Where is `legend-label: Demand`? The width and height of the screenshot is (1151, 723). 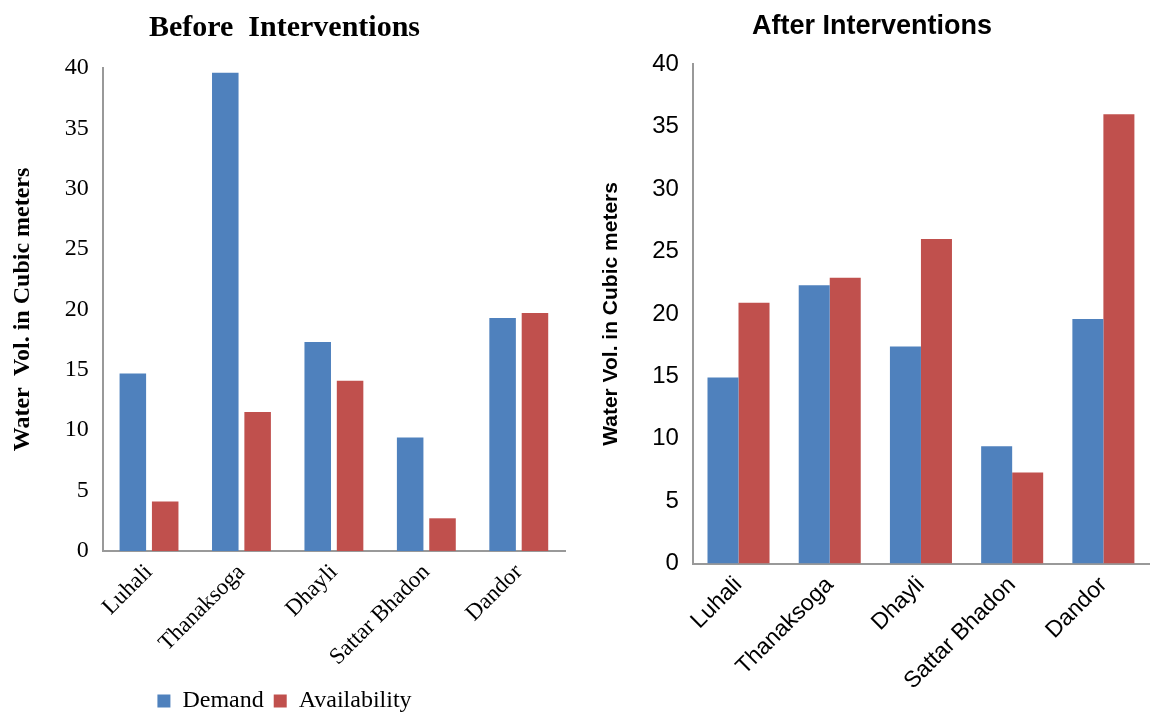
legend-label: Demand is located at coordinates (223, 699).